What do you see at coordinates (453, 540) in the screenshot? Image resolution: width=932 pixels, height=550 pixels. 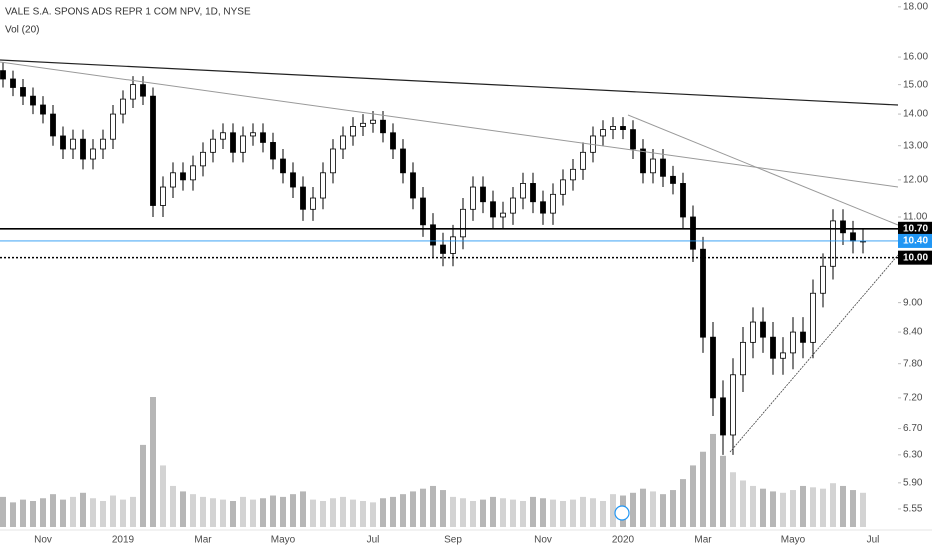 I see `x-tick-label: Sep` at bounding box center [453, 540].